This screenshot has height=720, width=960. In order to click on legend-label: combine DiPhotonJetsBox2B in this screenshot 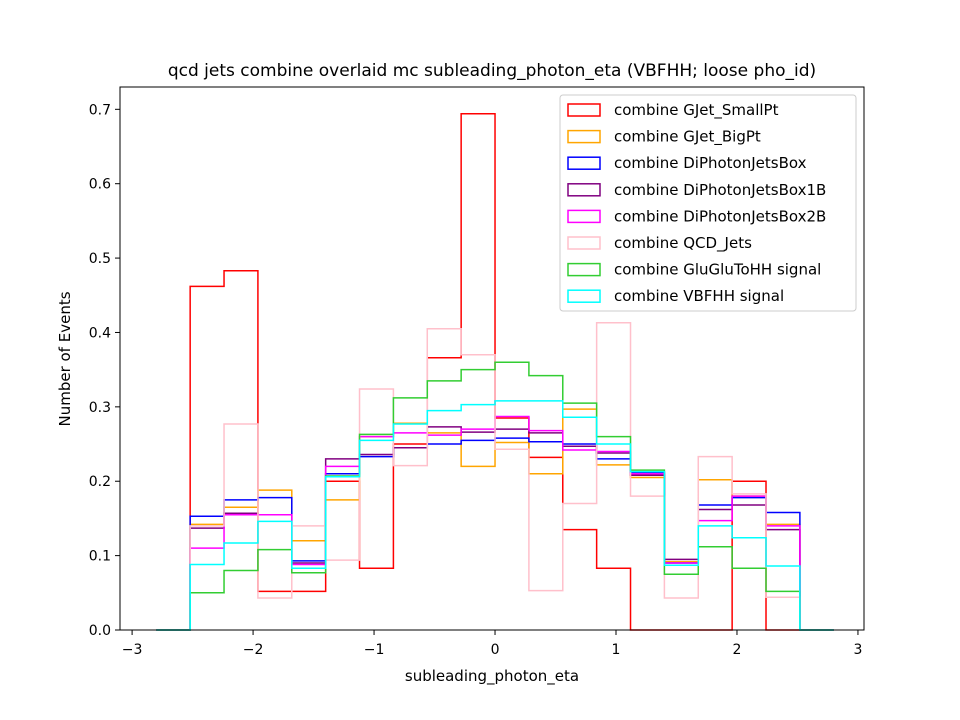, I will do `click(720, 216)`.